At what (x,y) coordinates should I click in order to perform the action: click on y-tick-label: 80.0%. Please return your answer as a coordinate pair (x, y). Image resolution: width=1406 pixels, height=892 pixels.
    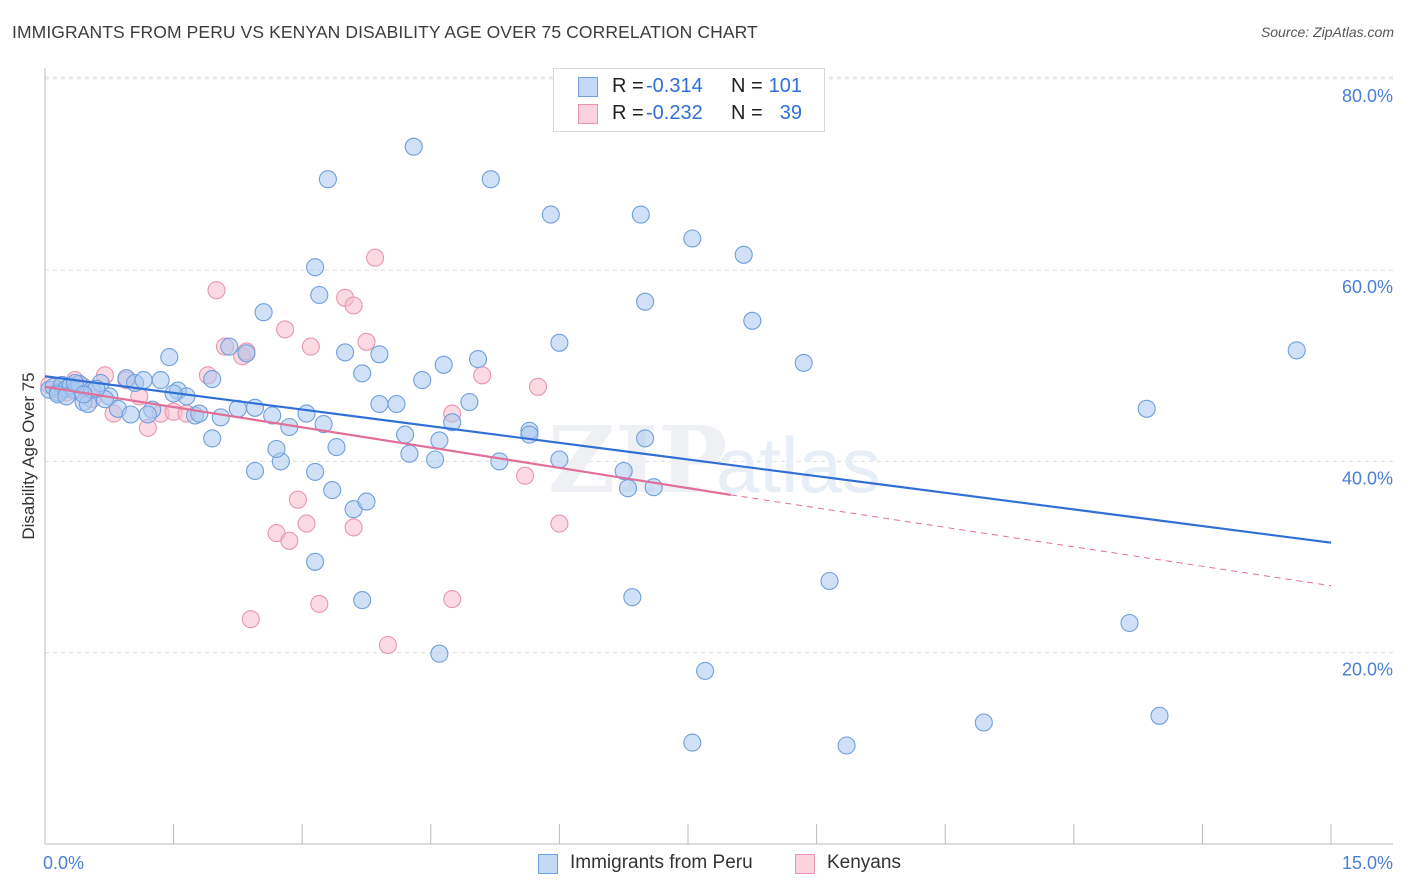
    Looking at the image, I should click on (1367, 96).